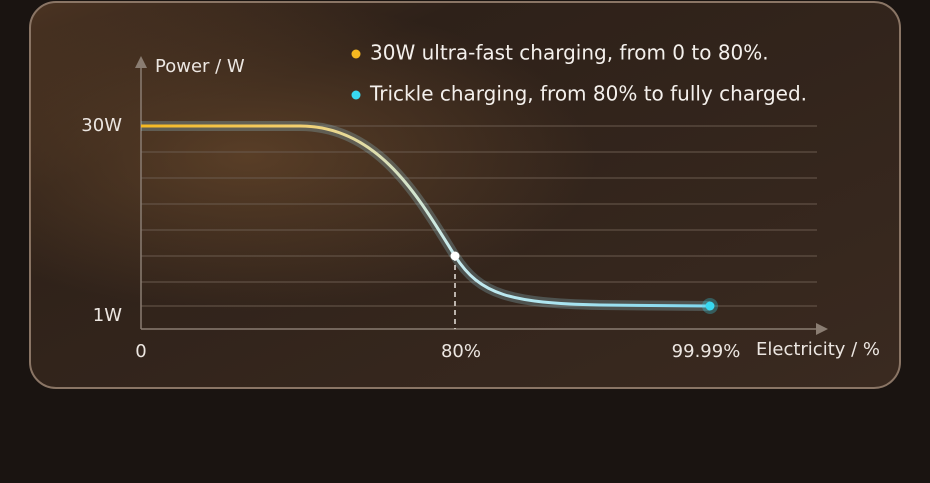  What do you see at coordinates (706, 351) in the screenshot?
I see `x-tick-label: 99.99%` at bounding box center [706, 351].